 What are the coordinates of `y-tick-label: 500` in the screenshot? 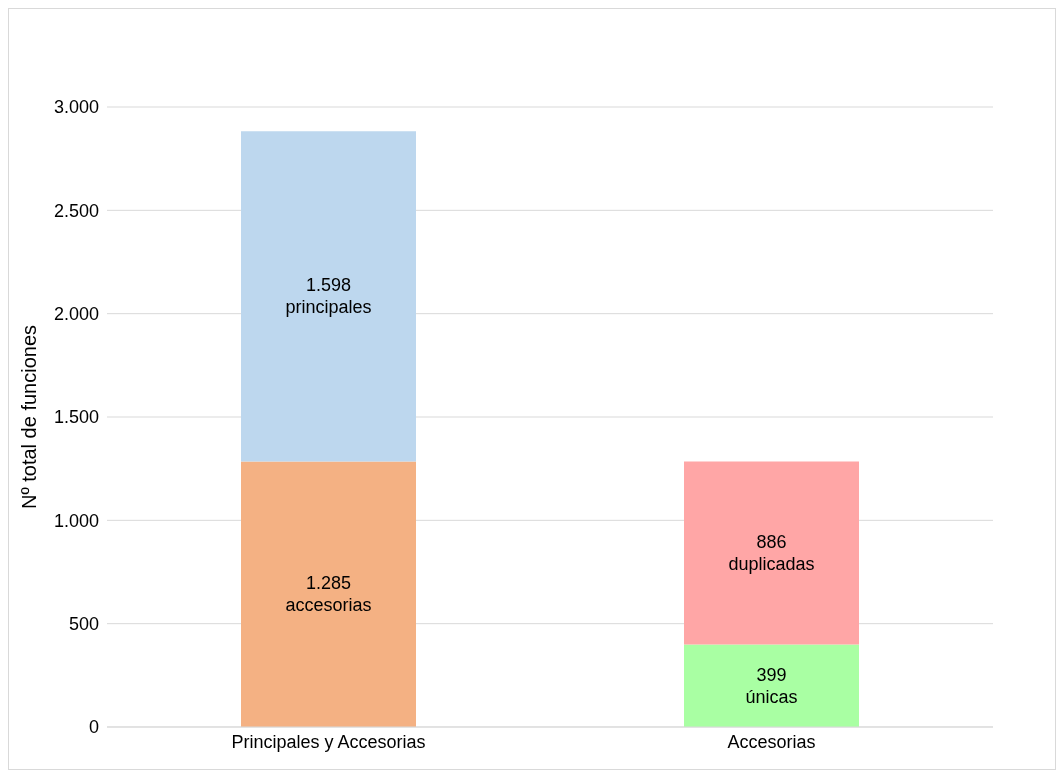 It's located at (83, 624).